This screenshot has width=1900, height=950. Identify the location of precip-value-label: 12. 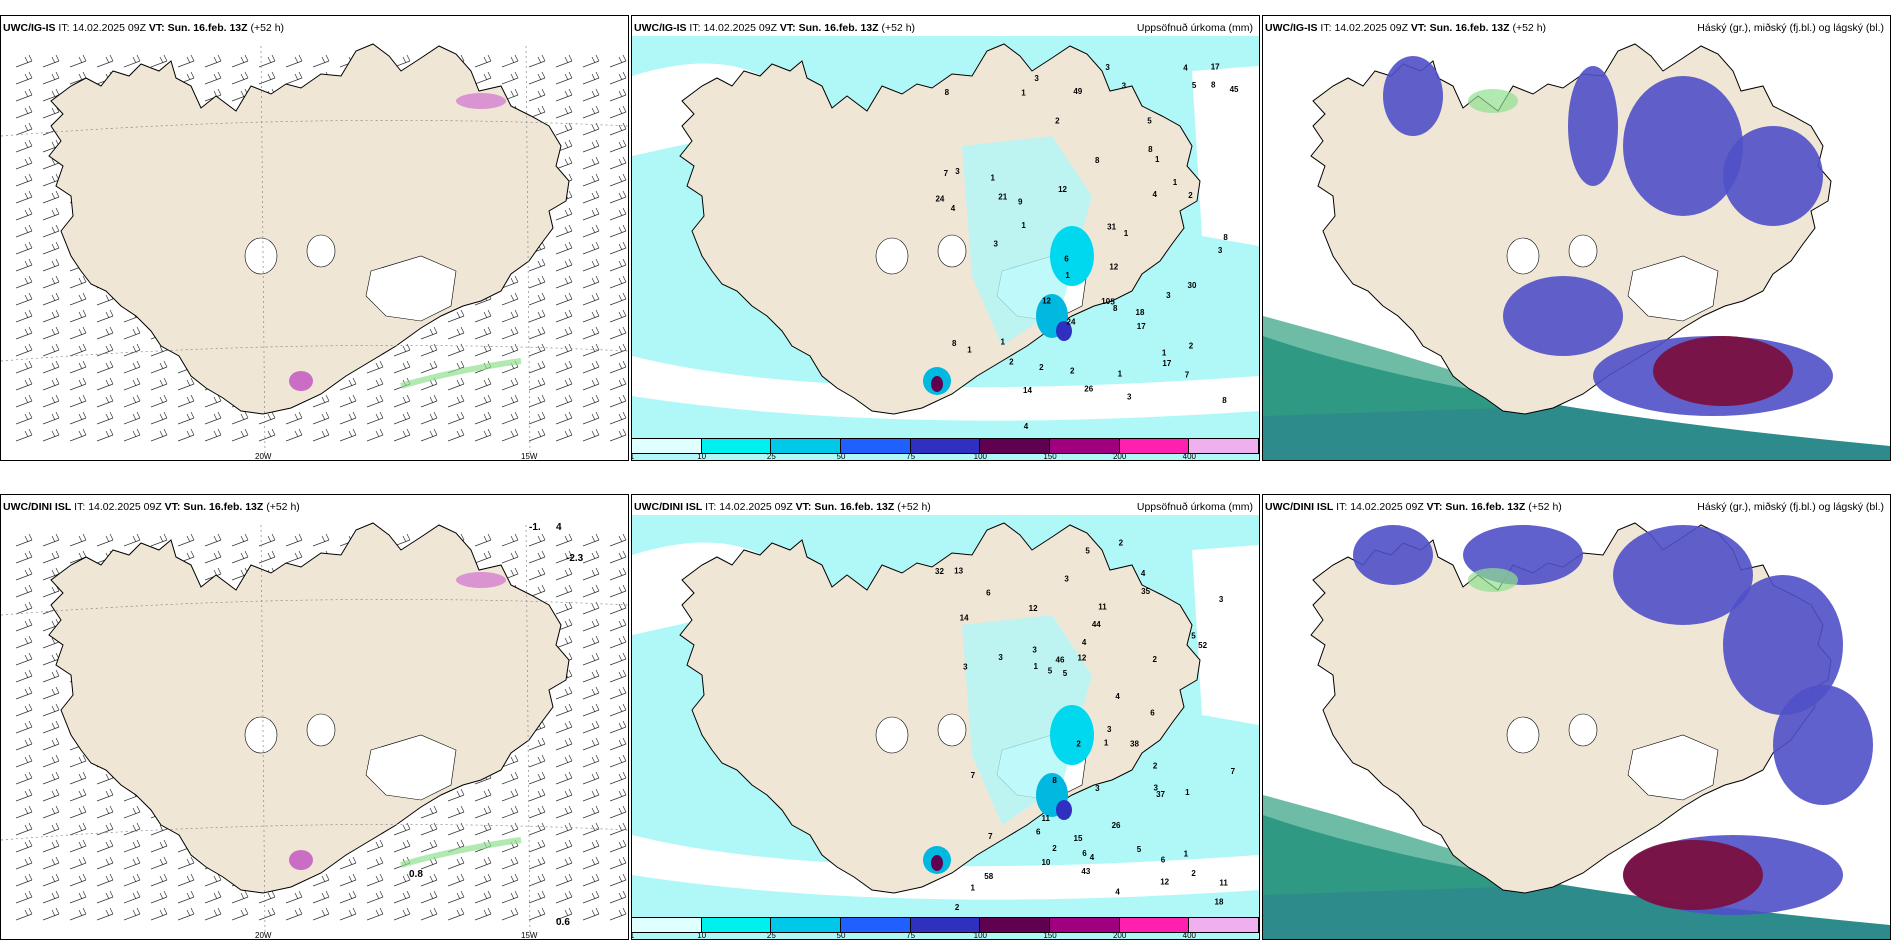
(1113, 266).